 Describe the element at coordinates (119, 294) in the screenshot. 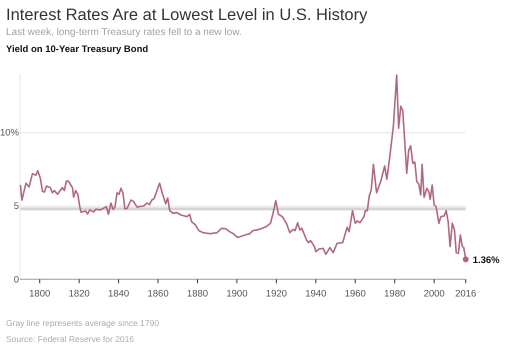

I see `x-tick-label: 1840` at that location.